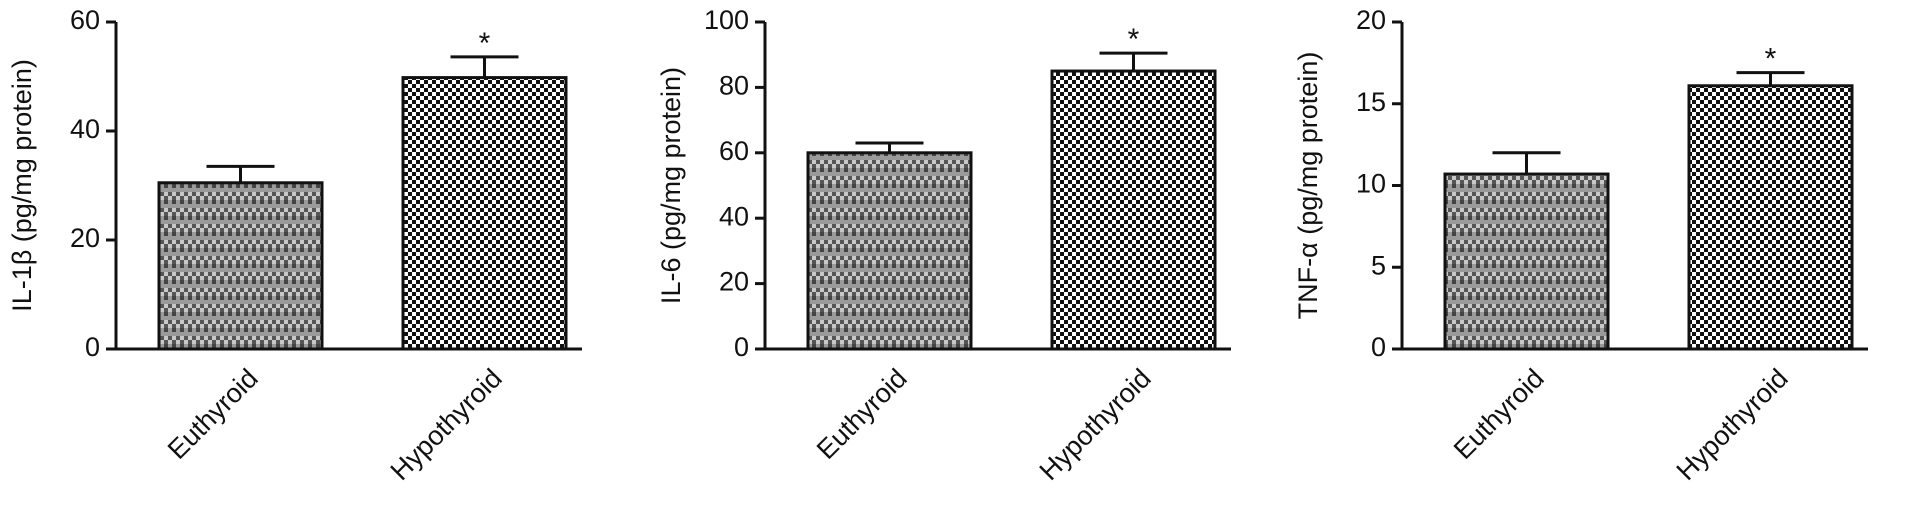 The image size is (1913, 524). Describe the element at coordinates (1371, 102) in the screenshot. I see `y-tick-label: 15` at that location.